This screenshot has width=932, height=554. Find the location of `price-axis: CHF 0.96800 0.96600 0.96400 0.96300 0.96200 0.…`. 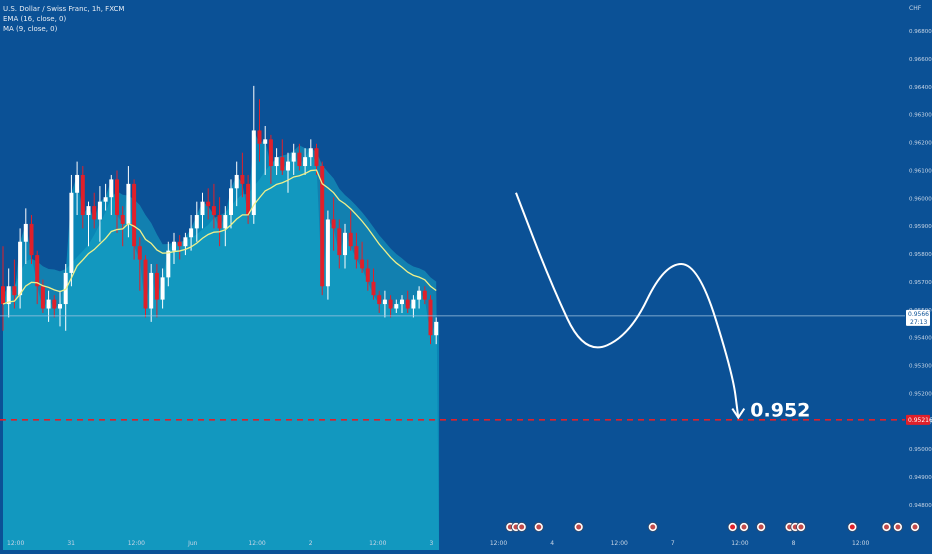

price-axis: CHF 0.96800 0.96600 0.96400 0.96300 0.96200 0.… is located at coordinates (919, 257).